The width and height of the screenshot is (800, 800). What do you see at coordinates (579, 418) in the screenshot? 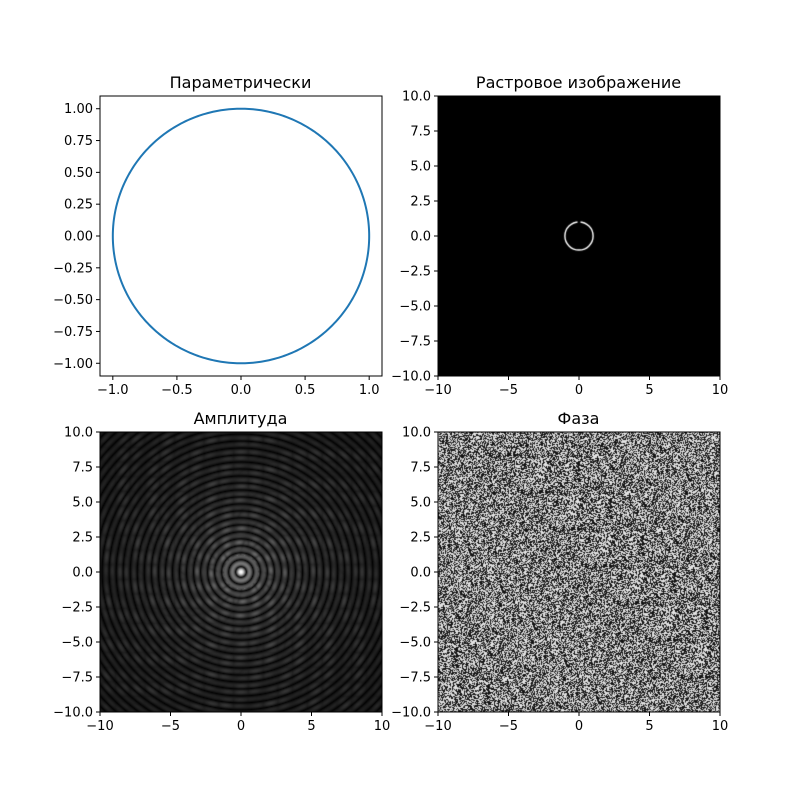
I see `phase-title: Фаза` at bounding box center [579, 418].